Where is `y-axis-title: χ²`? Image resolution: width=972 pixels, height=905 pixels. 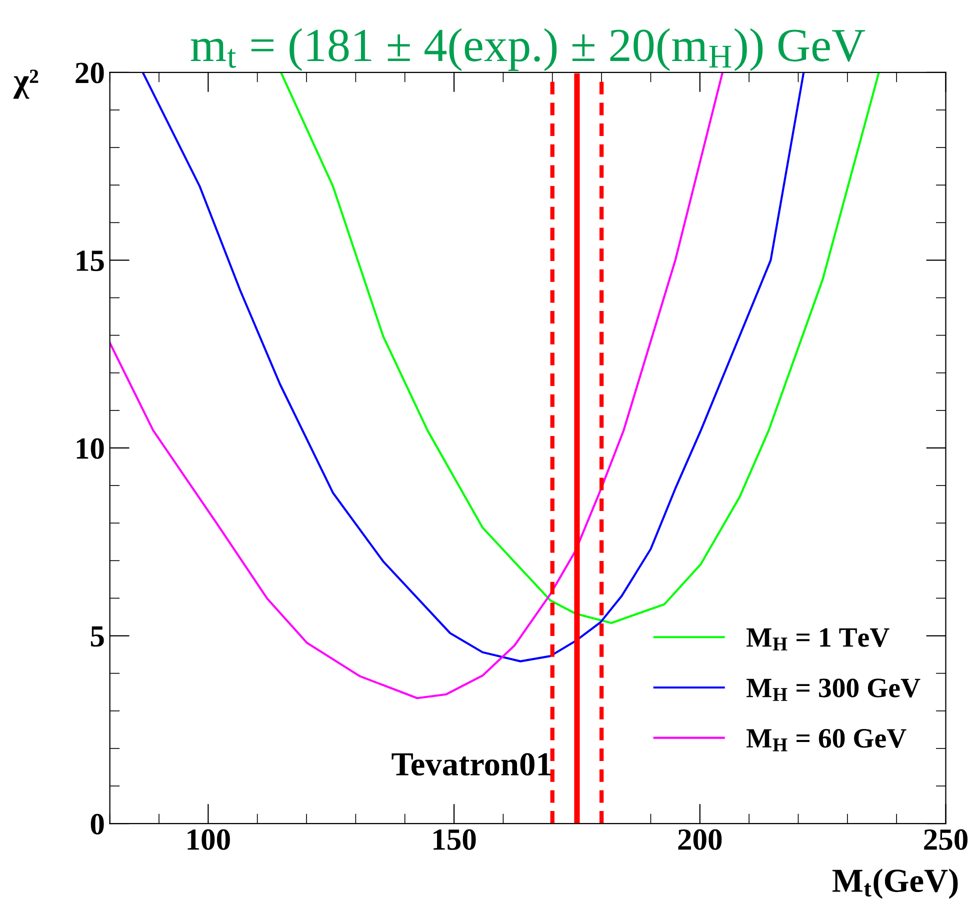
y-axis-title: χ² is located at coordinates (25, 84).